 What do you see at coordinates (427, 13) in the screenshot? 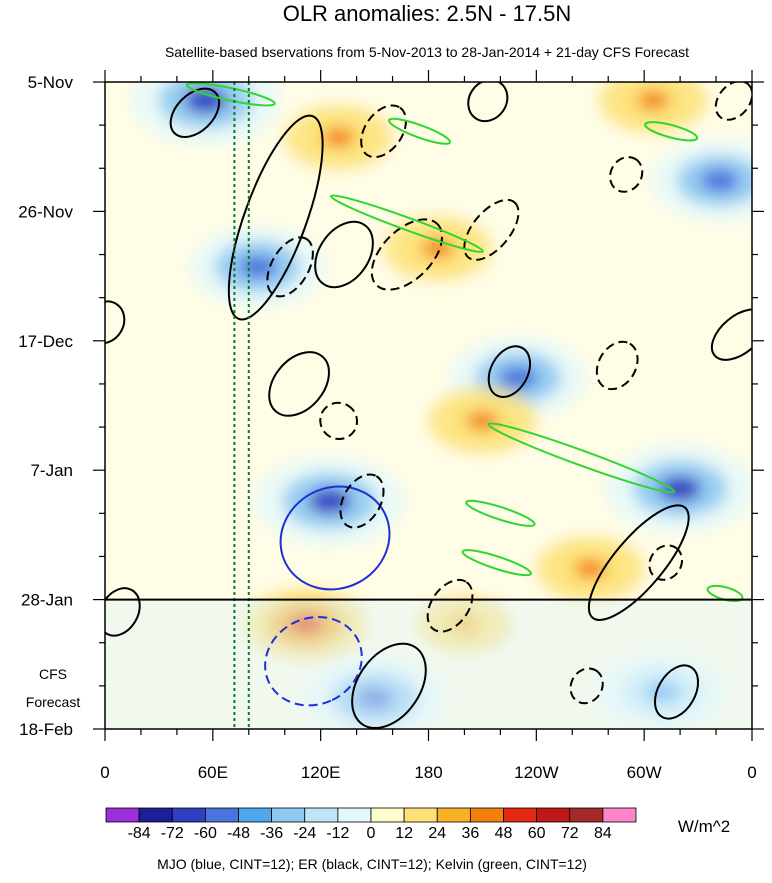
I see `chart-title: OLR anomalies: 2.5N - 17.5N` at bounding box center [427, 13].